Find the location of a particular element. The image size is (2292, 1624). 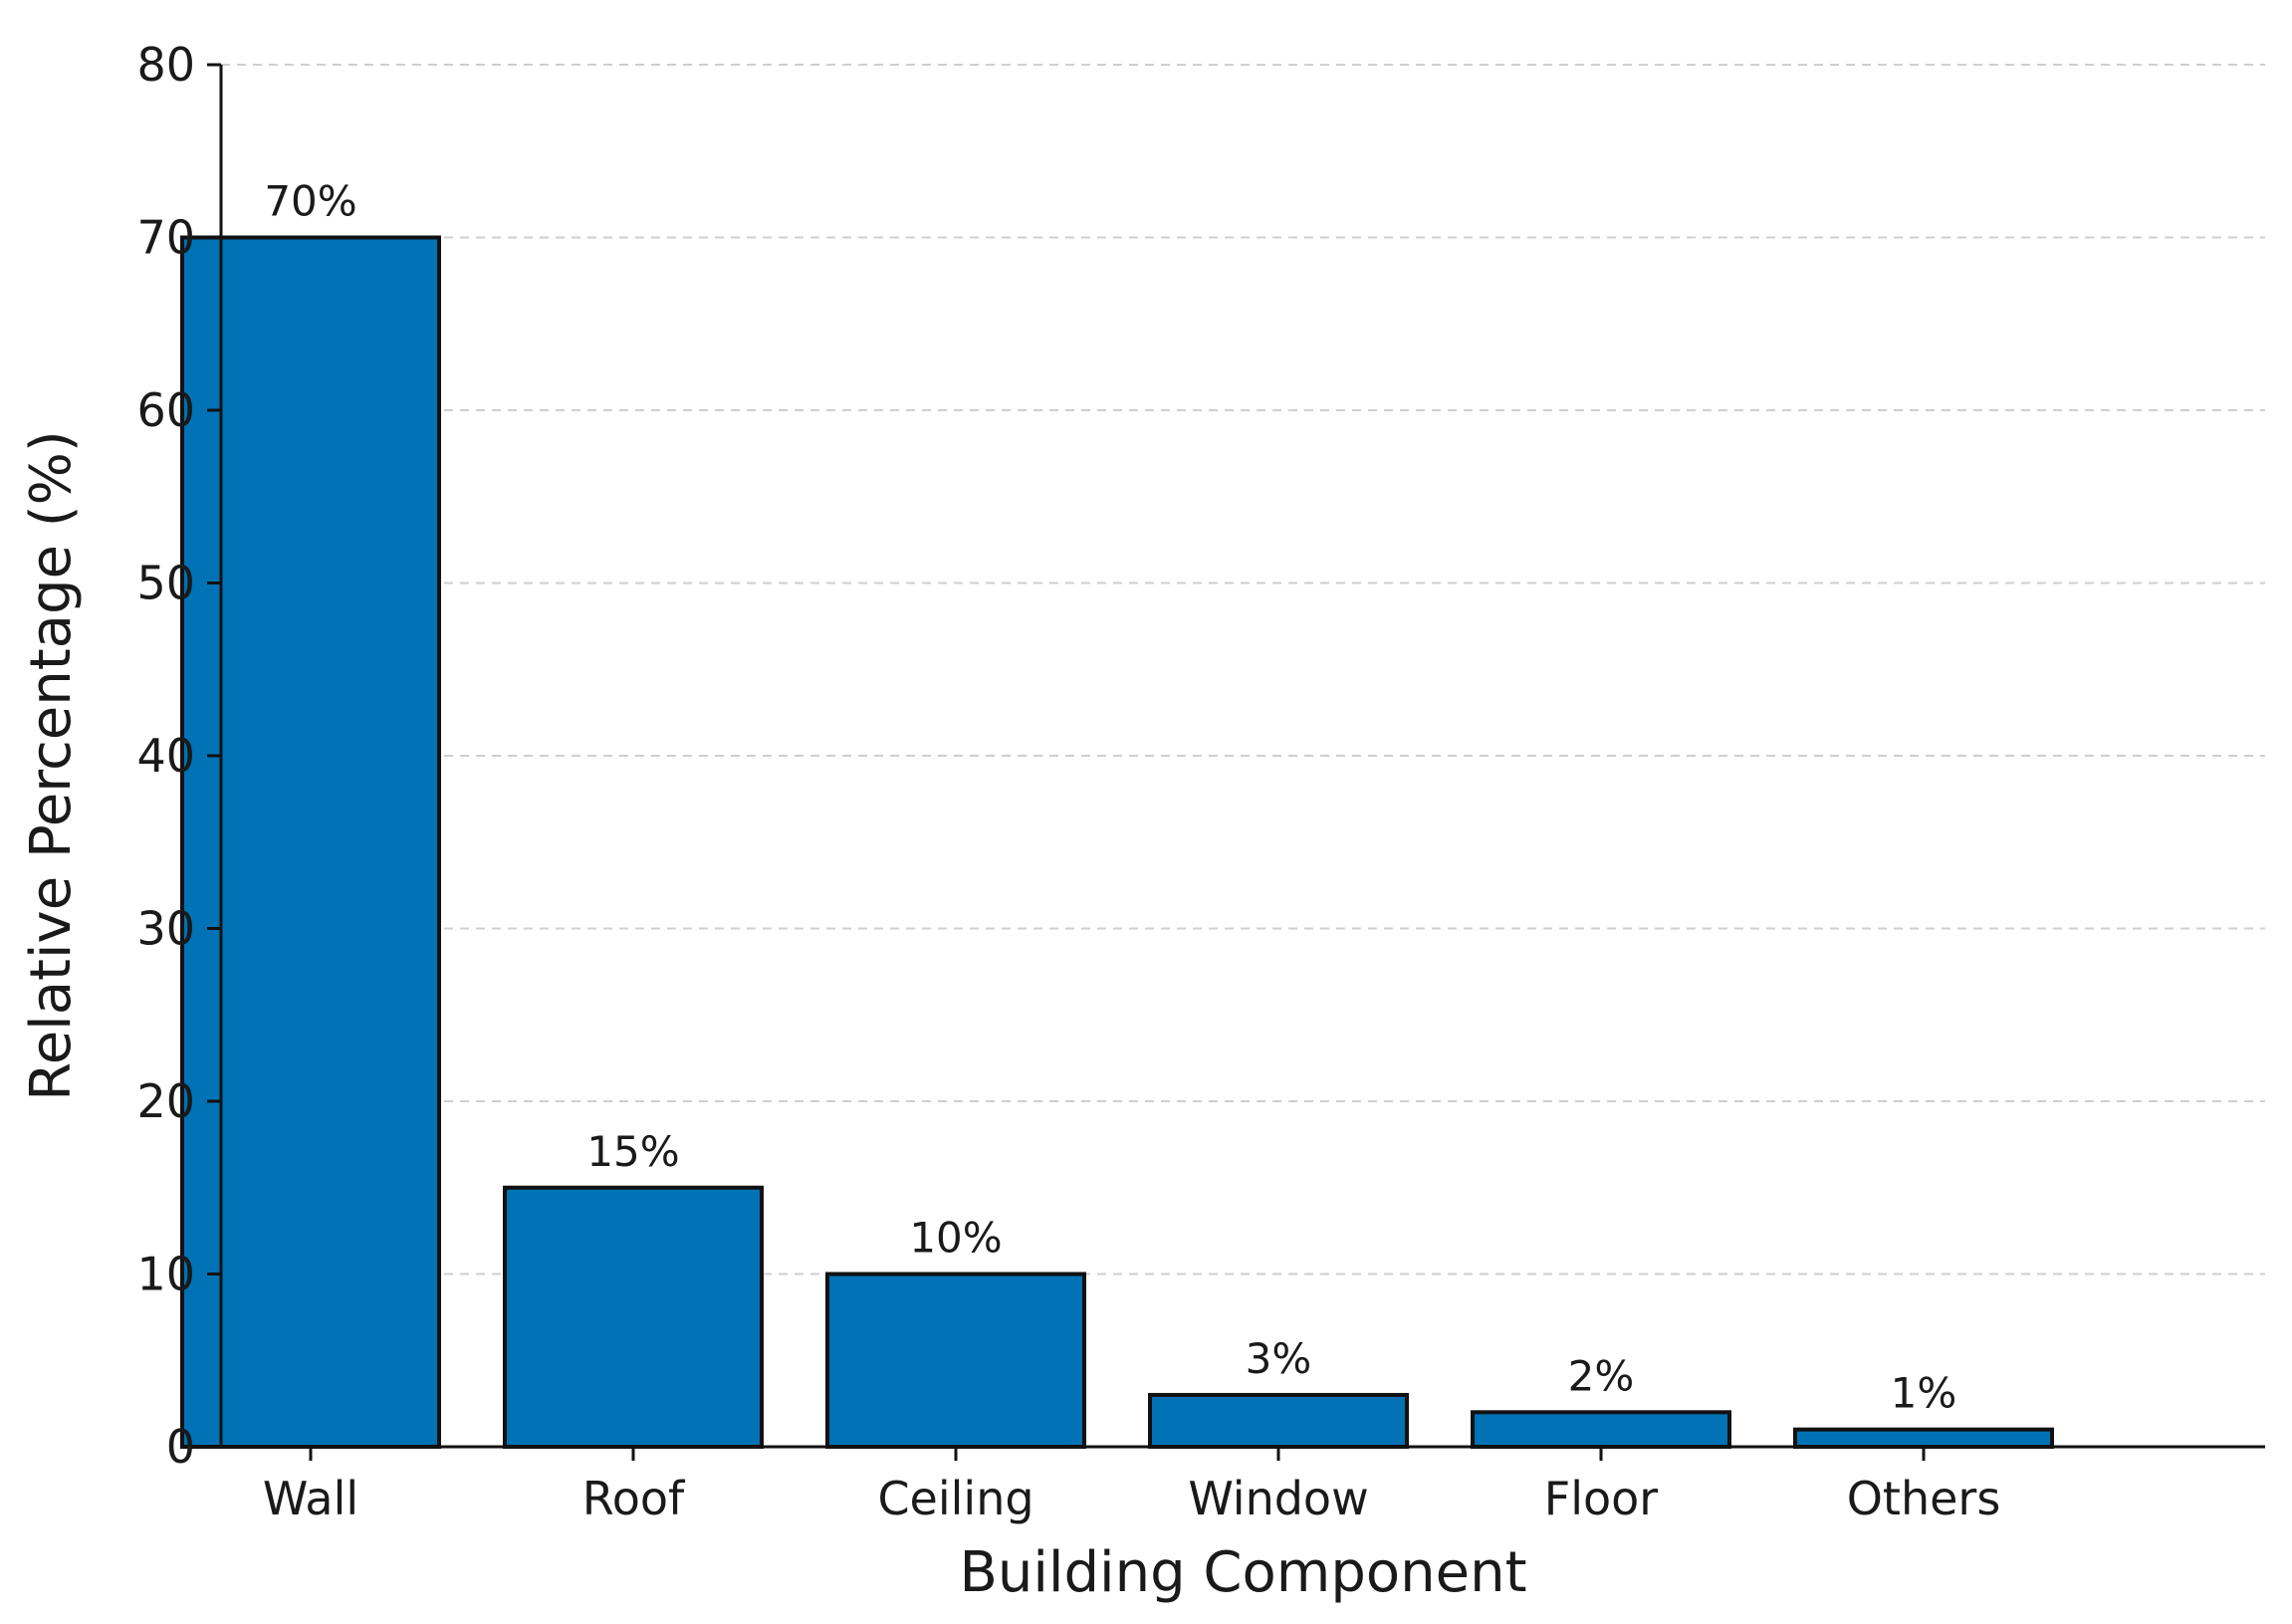

bar-floor is located at coordinates (1601, 1430).